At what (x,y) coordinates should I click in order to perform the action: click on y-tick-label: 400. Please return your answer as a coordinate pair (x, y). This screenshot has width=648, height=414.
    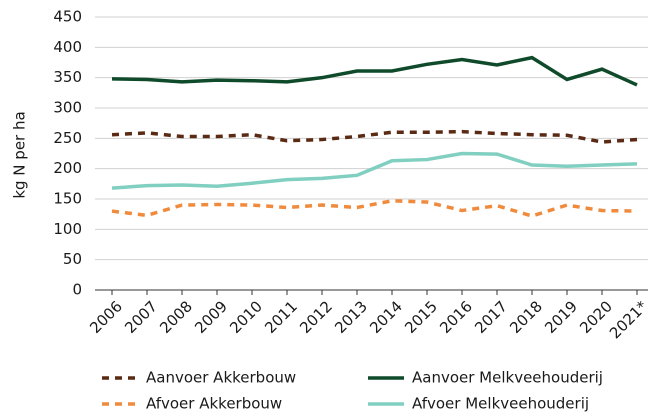
    Looking at the image, I should click on (67, 47).